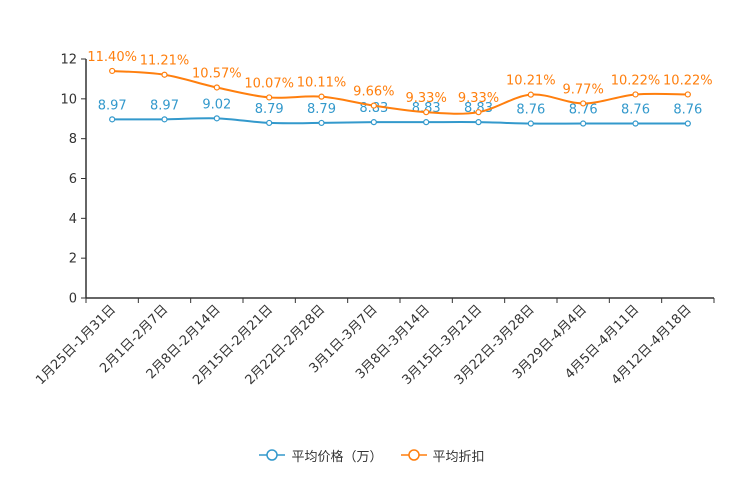  Describe the element at coordinates (583, 89) in the screenshot. I see `data-label: 9.77%` at that location.